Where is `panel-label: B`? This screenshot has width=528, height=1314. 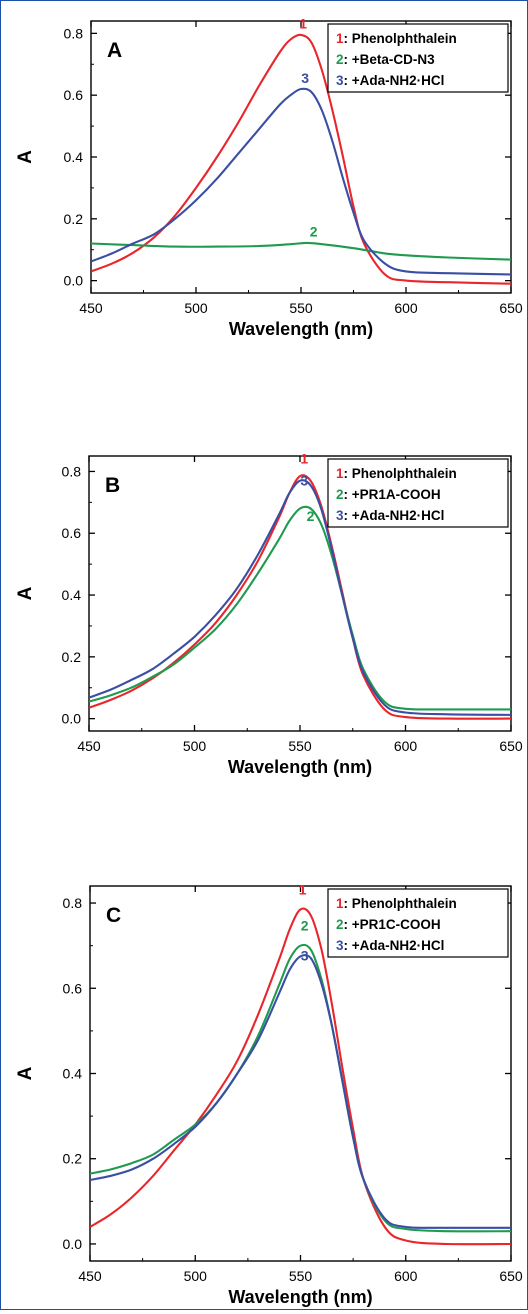 panel-label: B is located at coordinates (112, 485).